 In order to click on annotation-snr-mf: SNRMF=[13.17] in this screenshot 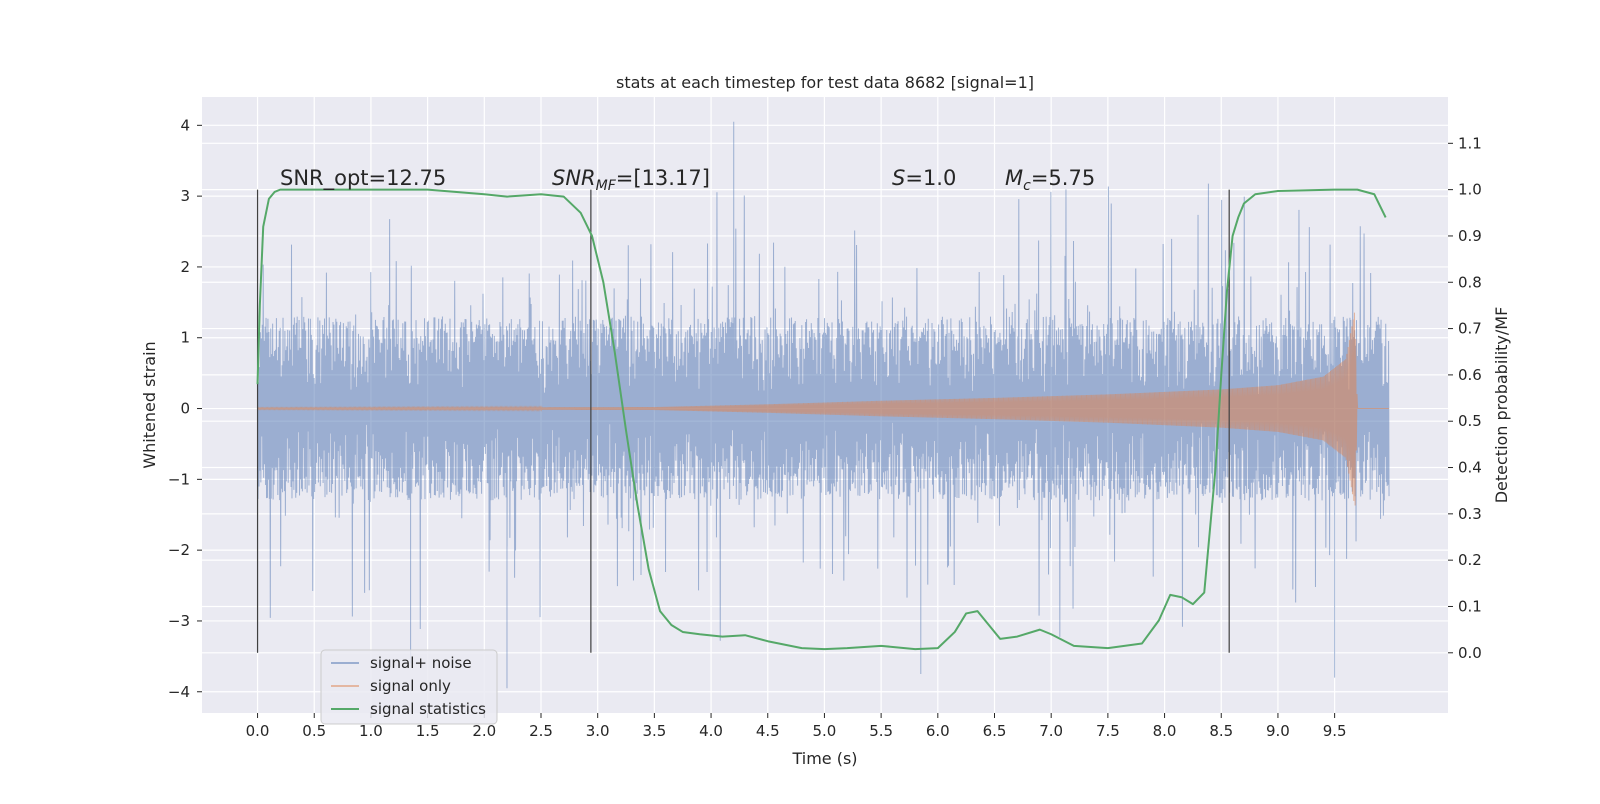, I will do `click(631, 180)`.